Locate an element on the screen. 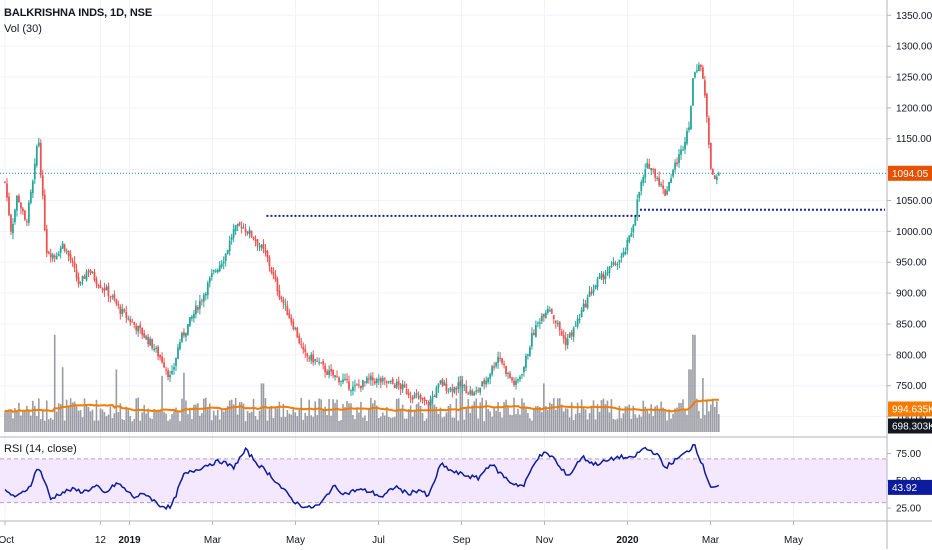 The image size is (932, 550). volume-legend: Vol (30) is located at coordinates (23, 29).